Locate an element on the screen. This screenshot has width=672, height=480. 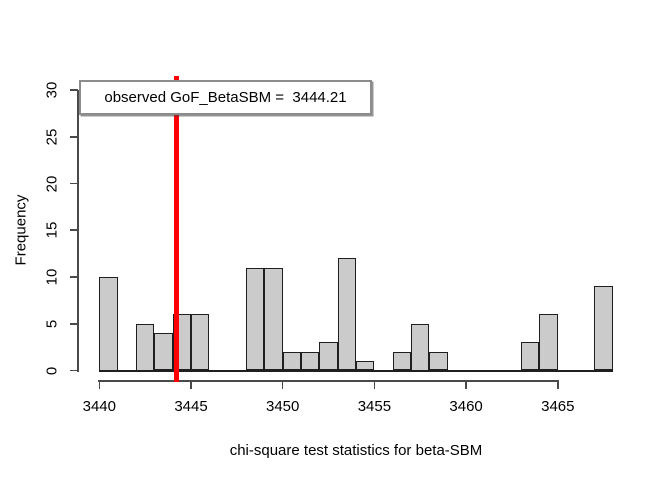
x-tick-label: 3445 is located at coordinates (191, 406).